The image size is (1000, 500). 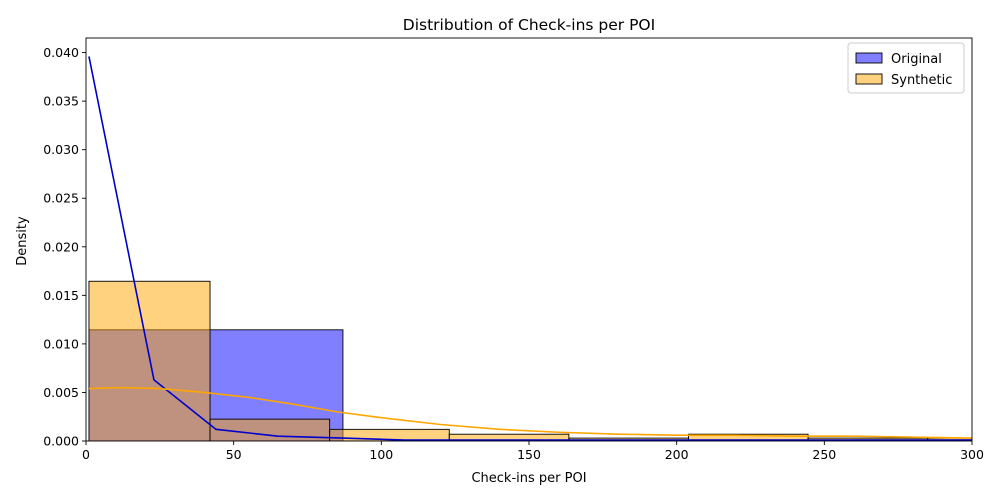 I want to click on y-tick-label: 0.005, so click(x=61, y=392).